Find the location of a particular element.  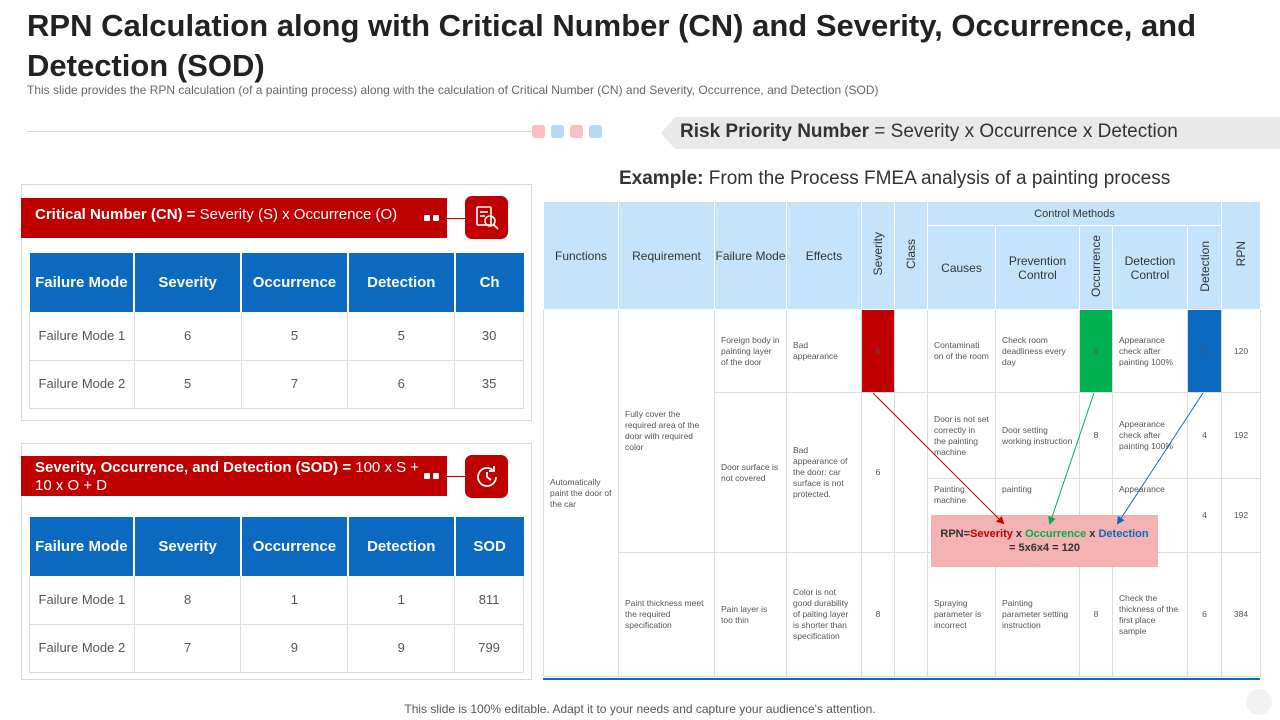

occurrence-cell: 6 is located at coordinates (1096, 351).